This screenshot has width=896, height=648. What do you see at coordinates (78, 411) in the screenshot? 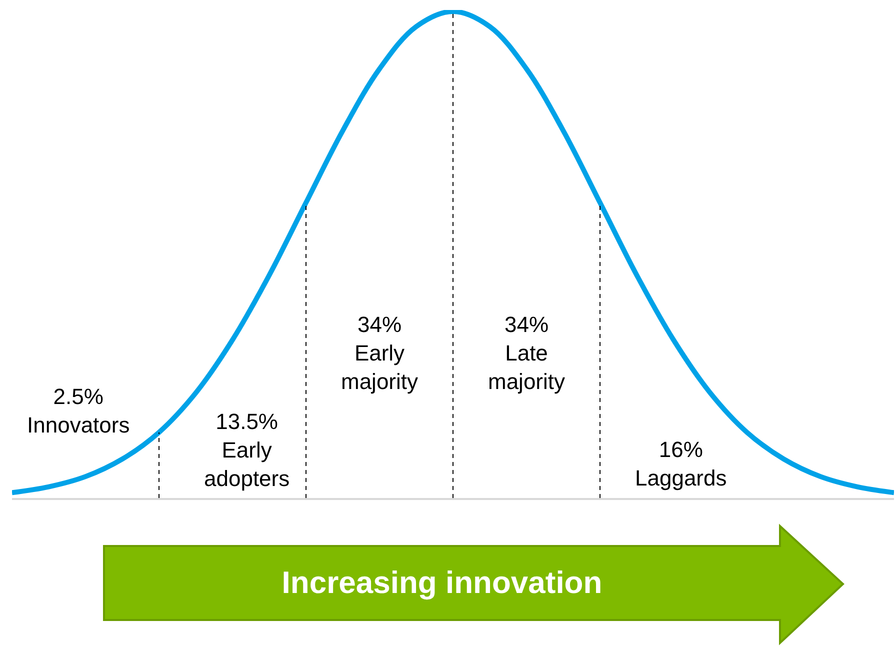
I see `annotation: 2.5% Innovators` at bounding box center [78, 411].